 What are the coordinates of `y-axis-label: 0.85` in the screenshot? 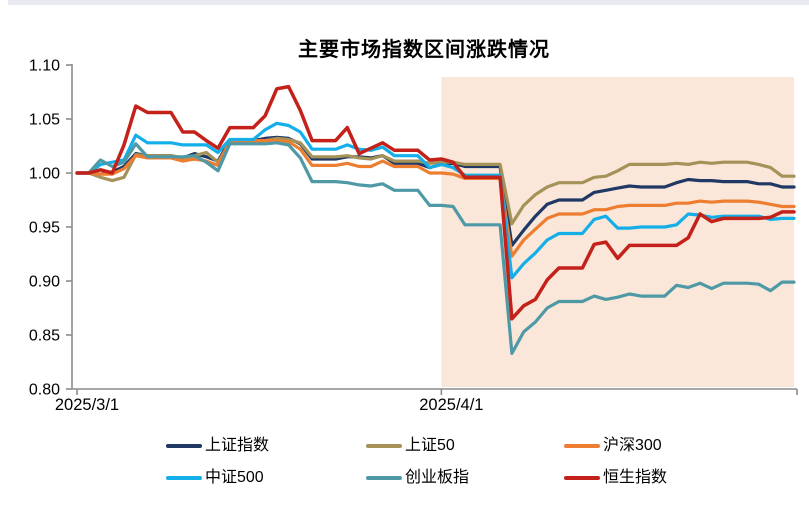 It's located at (44, 336).